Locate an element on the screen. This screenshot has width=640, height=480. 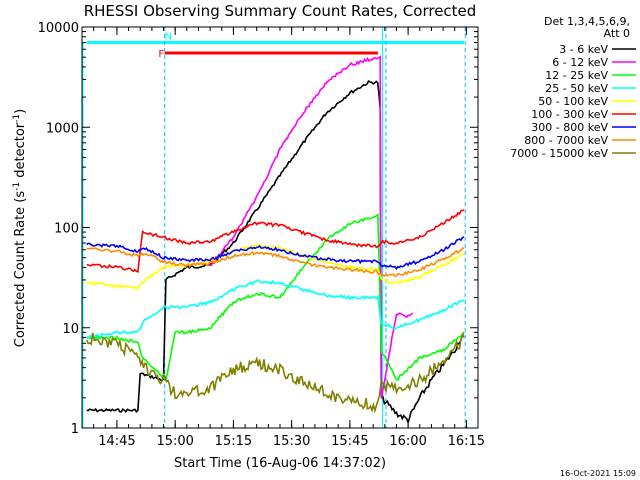
y-axis-label-end: ) is located at coordinates (20, 111).